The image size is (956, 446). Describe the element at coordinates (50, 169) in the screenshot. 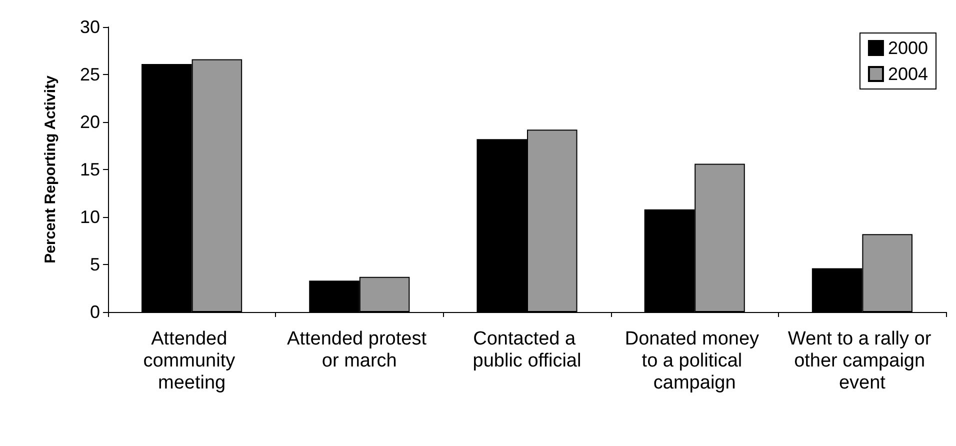

I see `y-axis-title: Percent Reporting Activity` at that location.